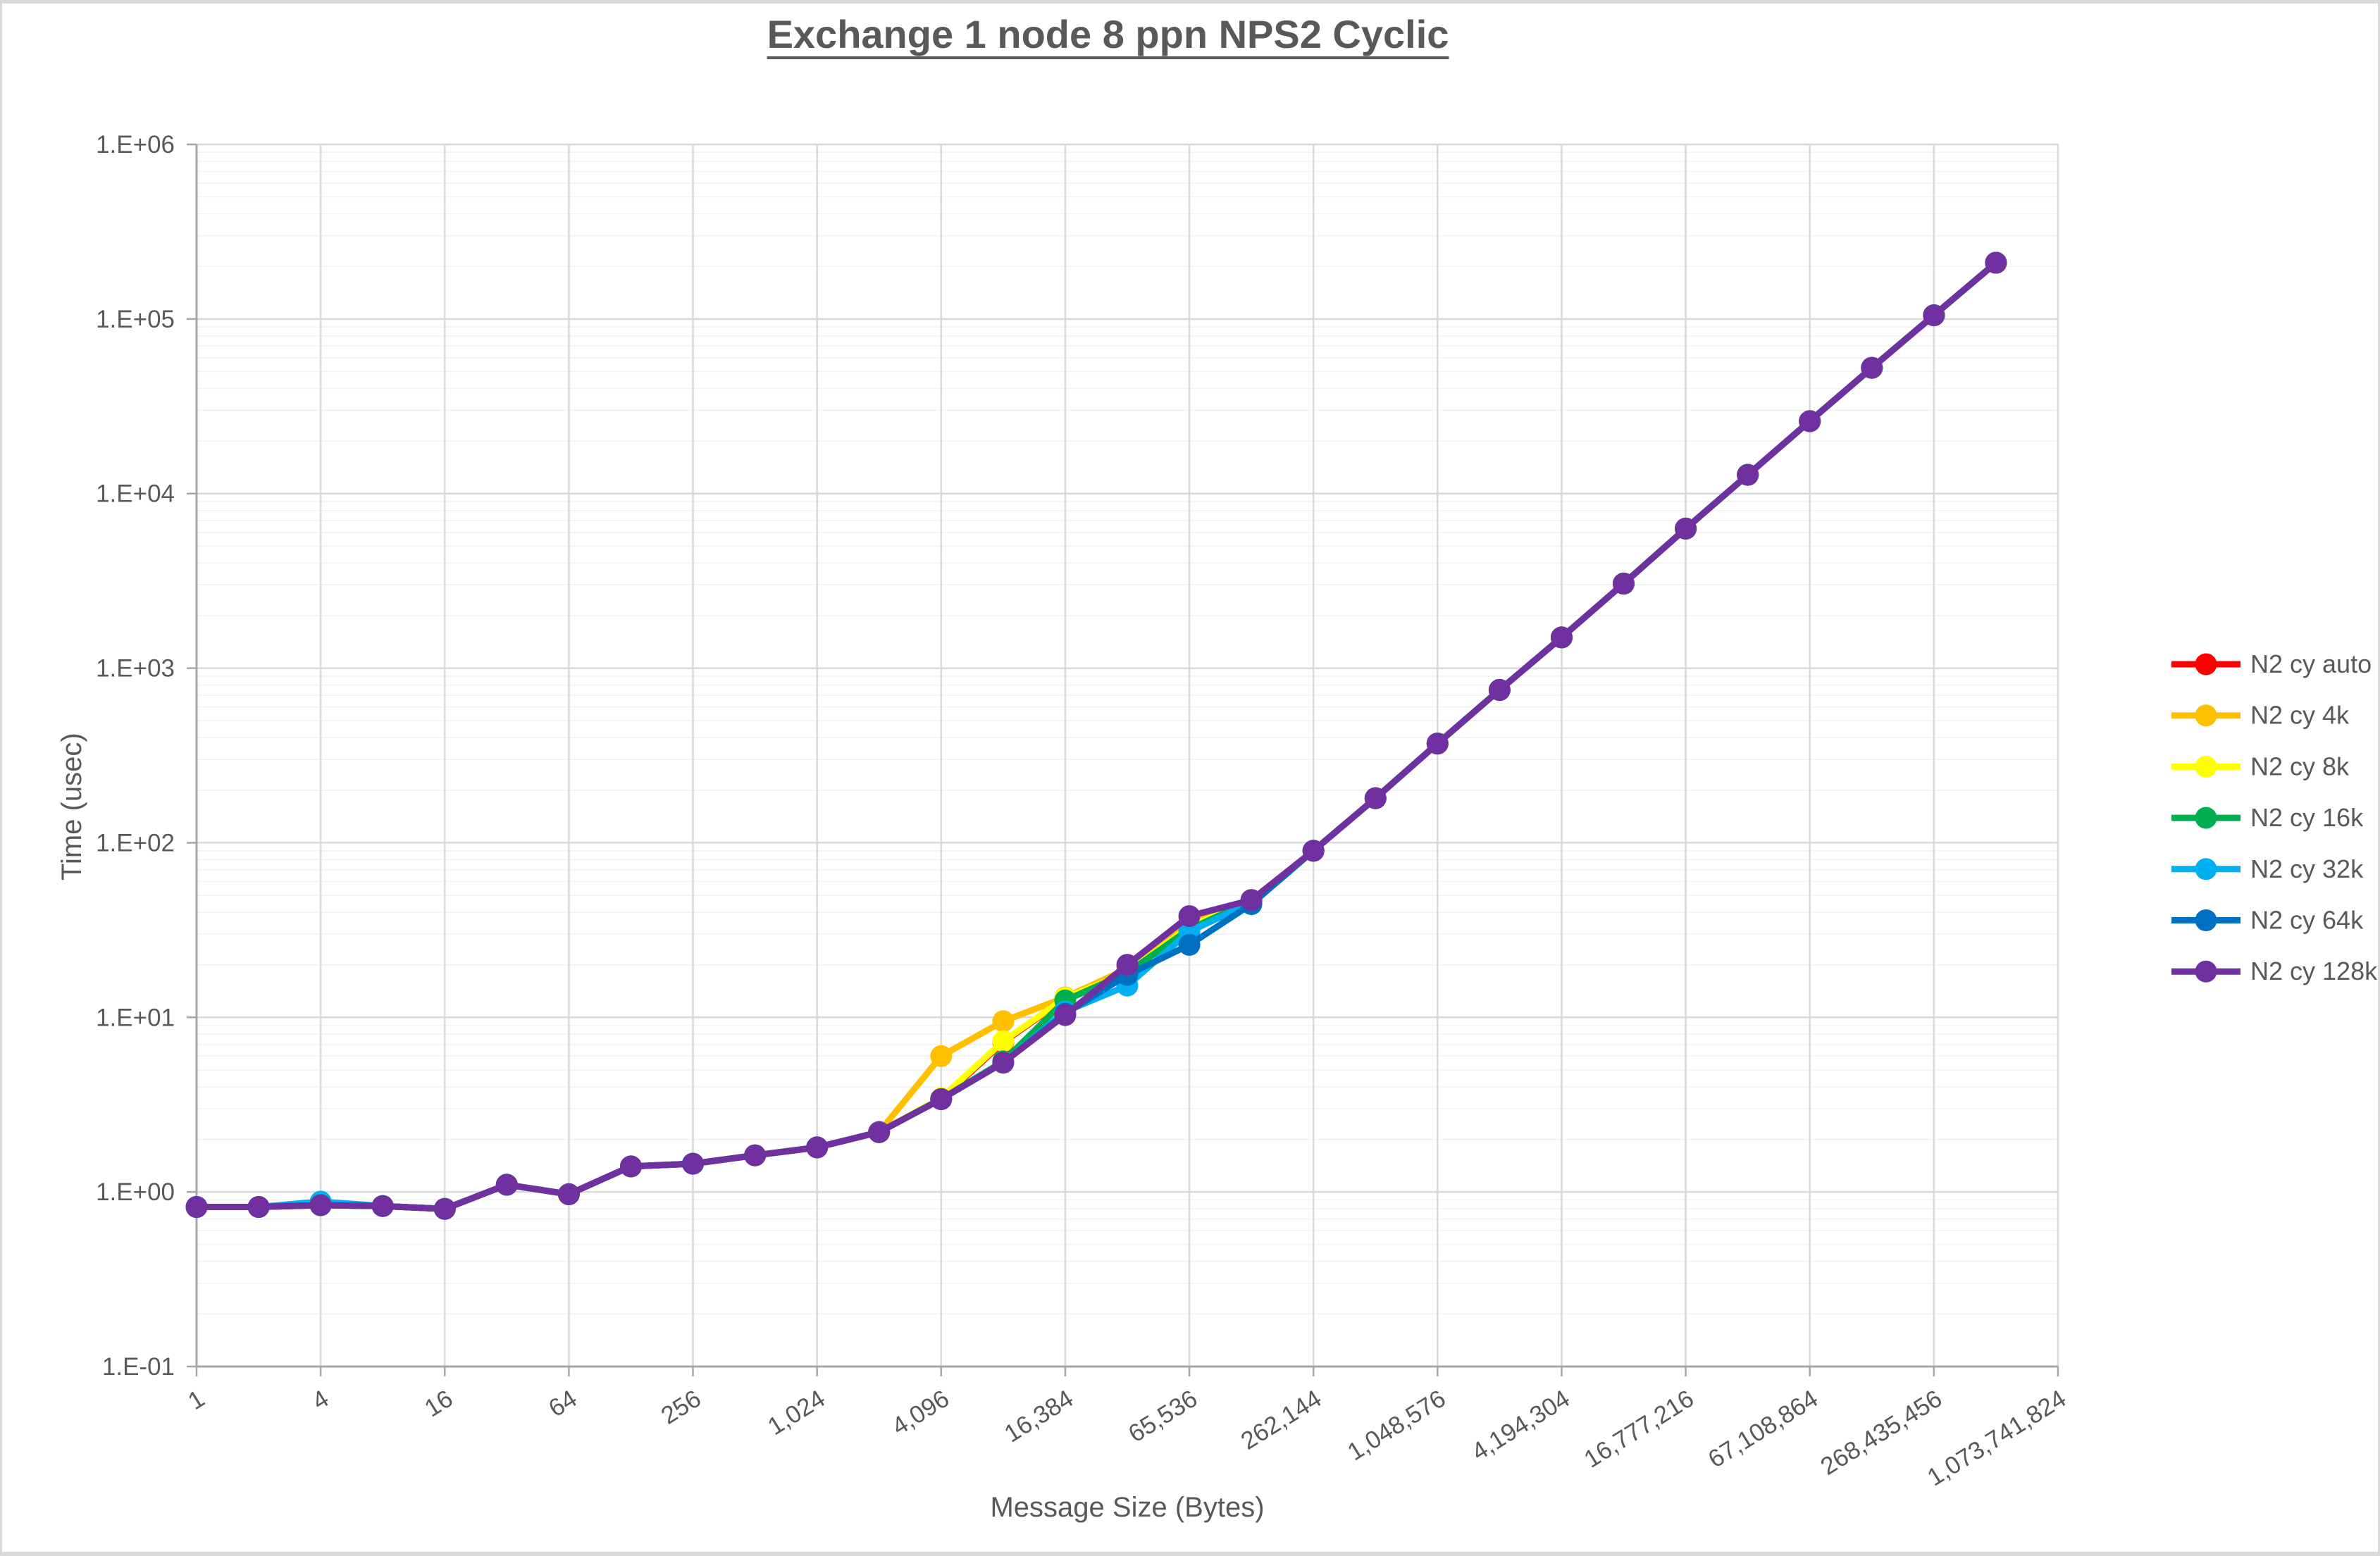  Describe the element at coordinates (1039, 1416) in the screenshot. I see `x-tick-label: 16,384` at that location.